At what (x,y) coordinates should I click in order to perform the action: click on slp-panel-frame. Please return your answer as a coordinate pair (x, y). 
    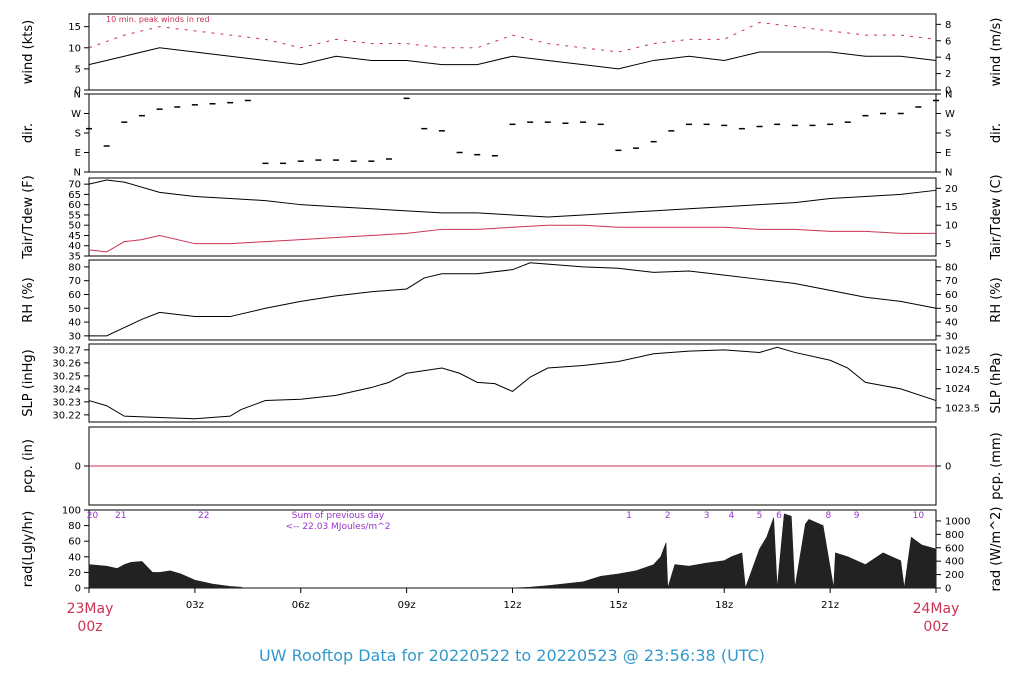
    Looking at the image, I should click on (512, 383).